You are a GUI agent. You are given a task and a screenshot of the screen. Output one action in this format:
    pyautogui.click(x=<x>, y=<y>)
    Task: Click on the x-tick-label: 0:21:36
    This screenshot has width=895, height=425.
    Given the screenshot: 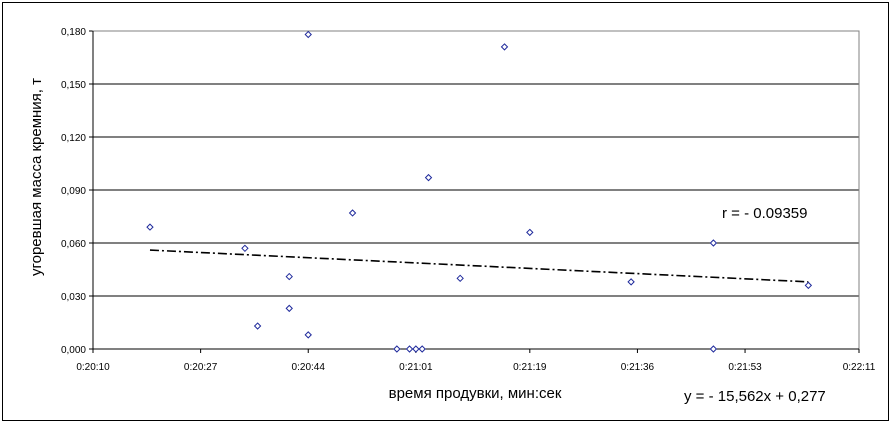 What is the action you would take?
    pyautogui.click(x=638, y=367)
    